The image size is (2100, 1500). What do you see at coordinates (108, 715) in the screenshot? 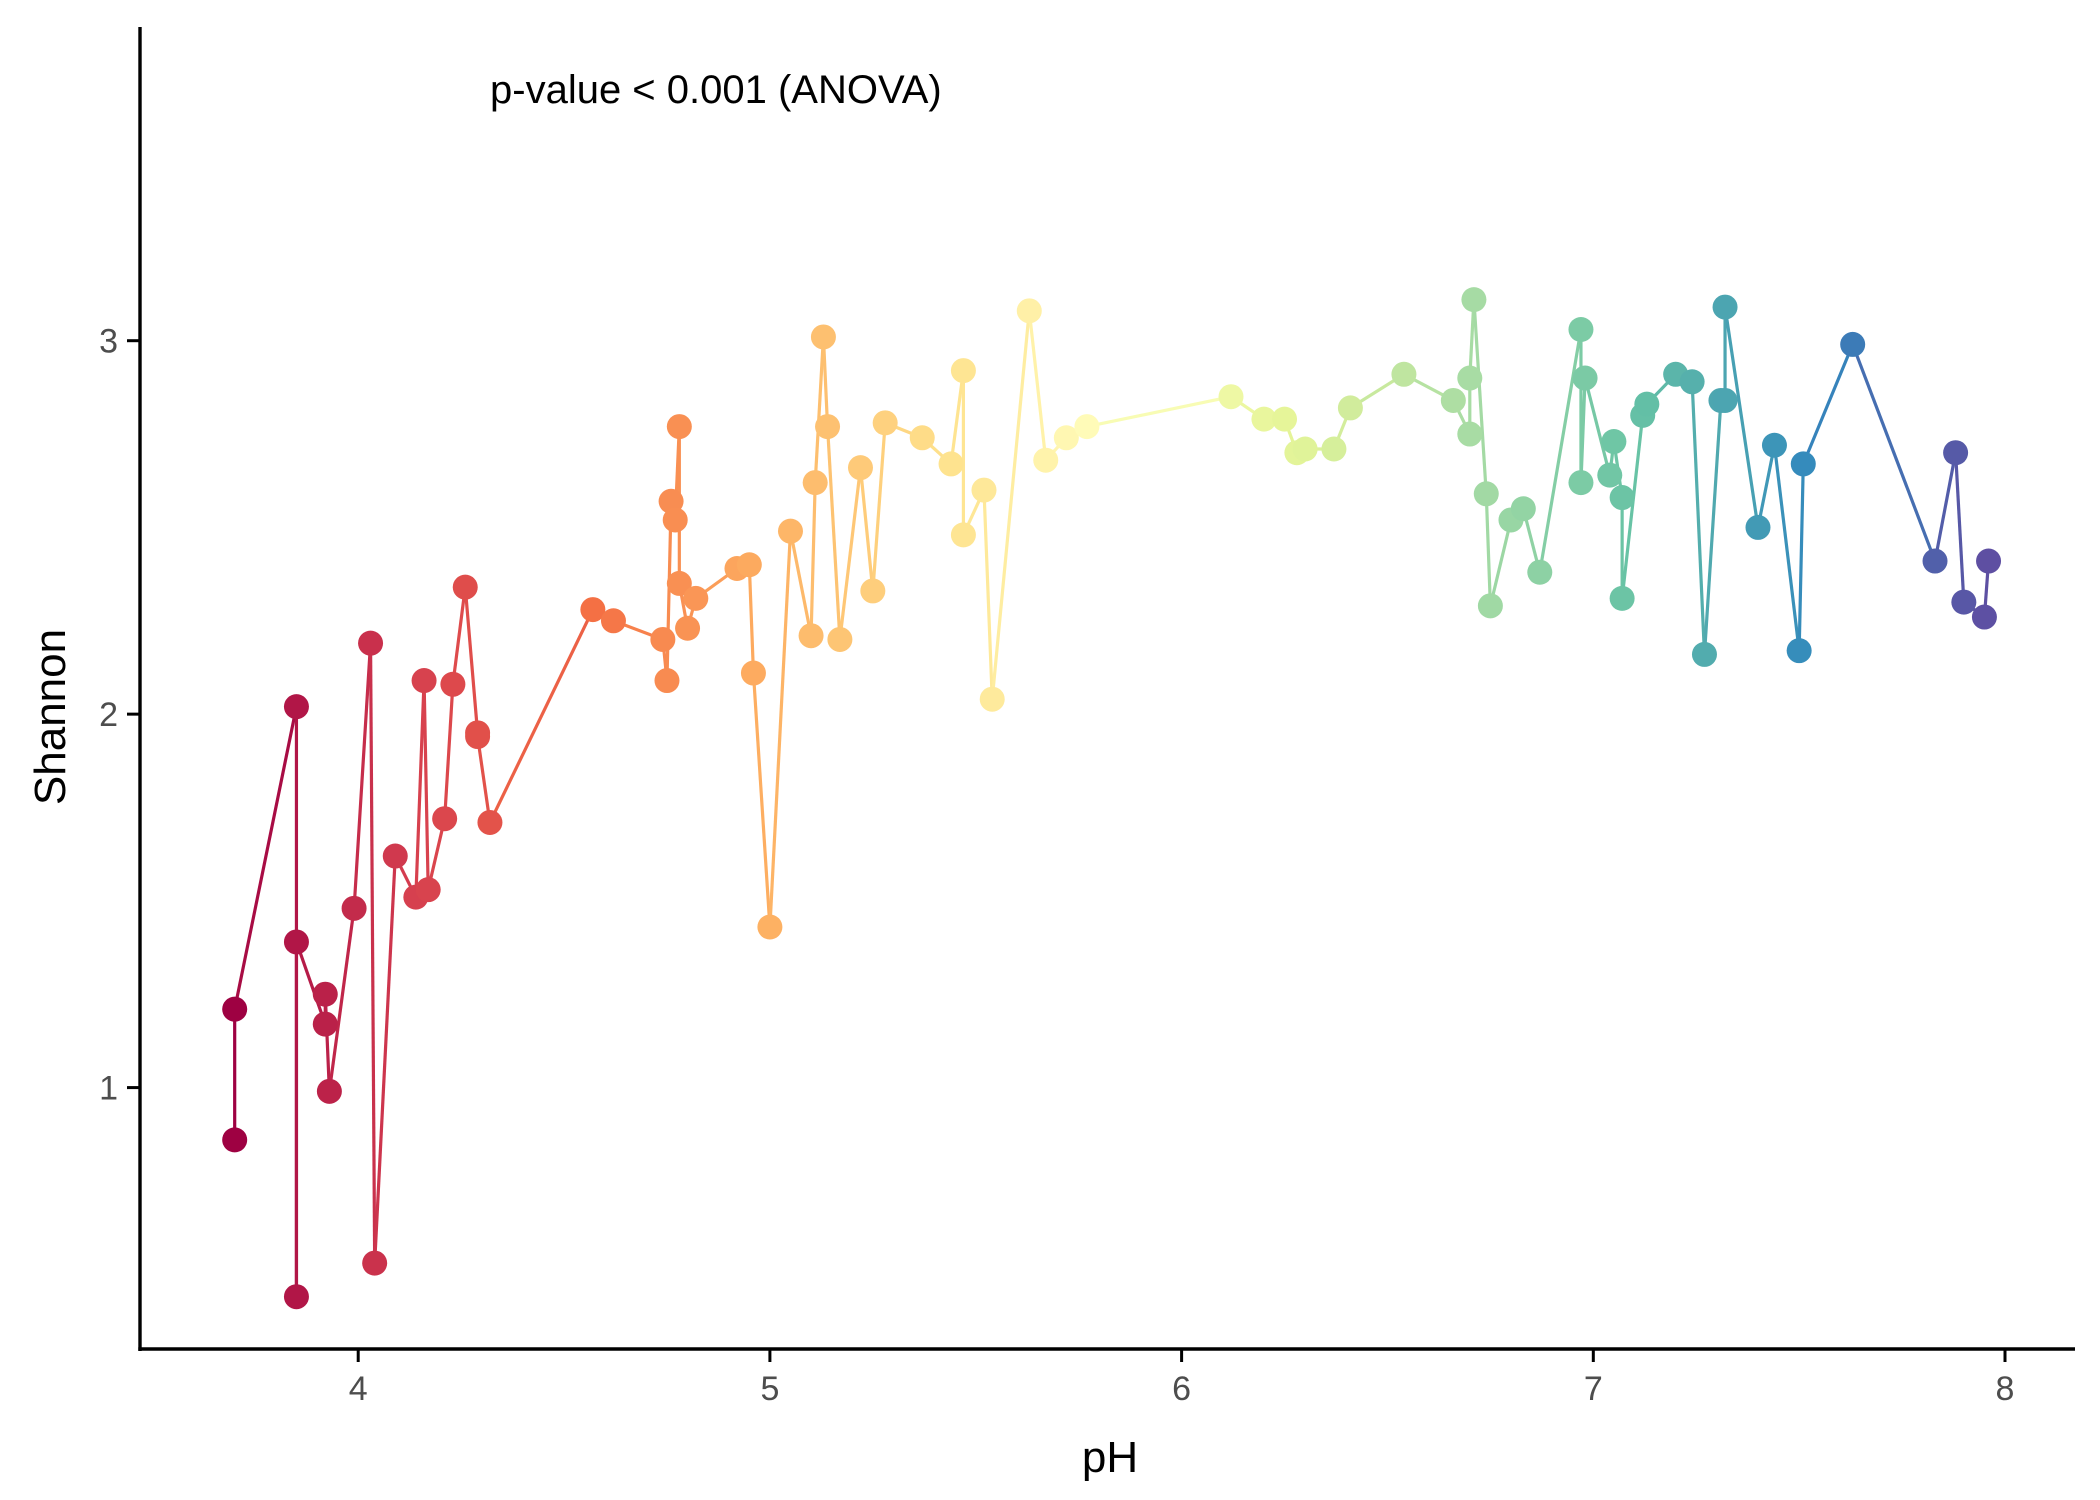
I see `y-tick-label: 2` at bounding box center [108, 715].